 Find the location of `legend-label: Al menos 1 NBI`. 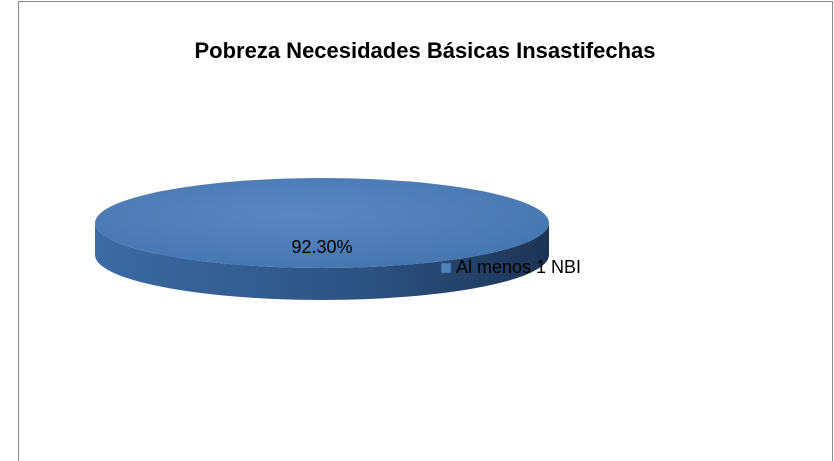

legend-label: Al menos 1 NBI is located at coordinates (518, 267).